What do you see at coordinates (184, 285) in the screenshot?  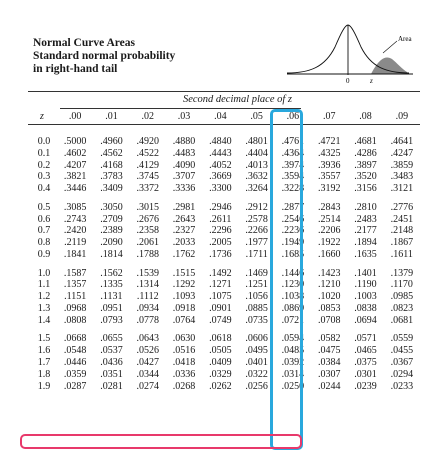 I see `probability-cell: .1292` at bounding box center [184, 285].